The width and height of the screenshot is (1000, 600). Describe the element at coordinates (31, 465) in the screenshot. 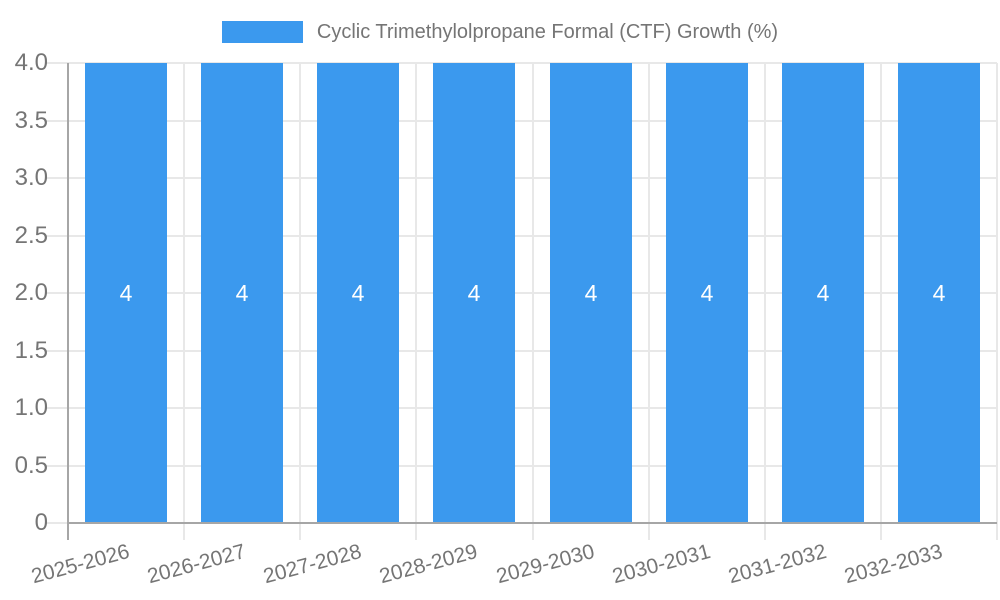

I see `y-tick-label: 0.5` at that location.